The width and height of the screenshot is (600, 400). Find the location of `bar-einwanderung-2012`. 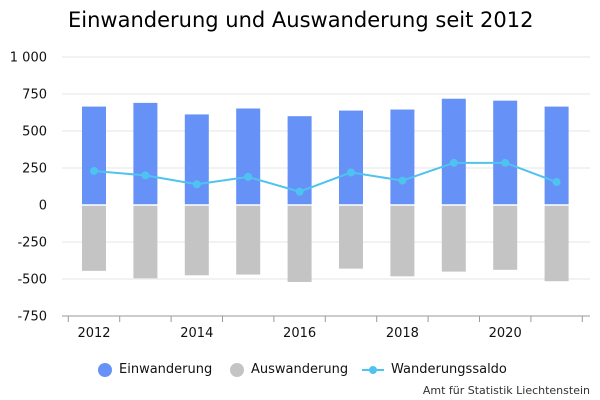

bar-einwanderung-2012 is located at coordinates (94, 155).